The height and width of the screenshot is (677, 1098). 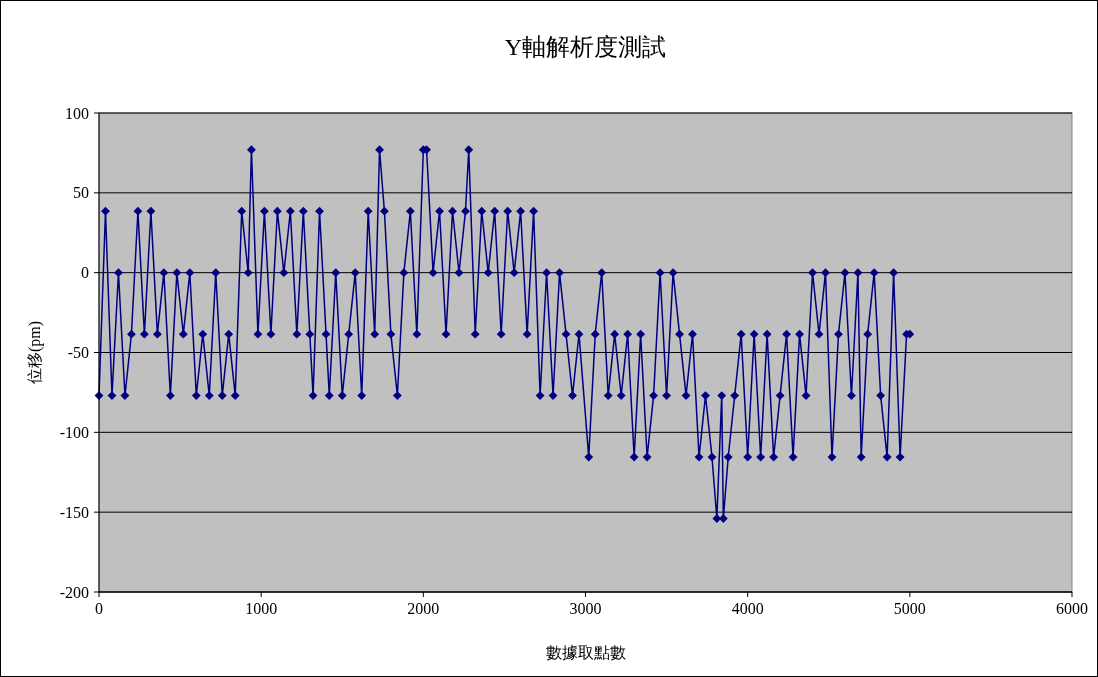 What do you see at coordinates (585, 652) in the screenshot?
I see `x-axis-title: 數據取點數` at bounding box center [585, 652].